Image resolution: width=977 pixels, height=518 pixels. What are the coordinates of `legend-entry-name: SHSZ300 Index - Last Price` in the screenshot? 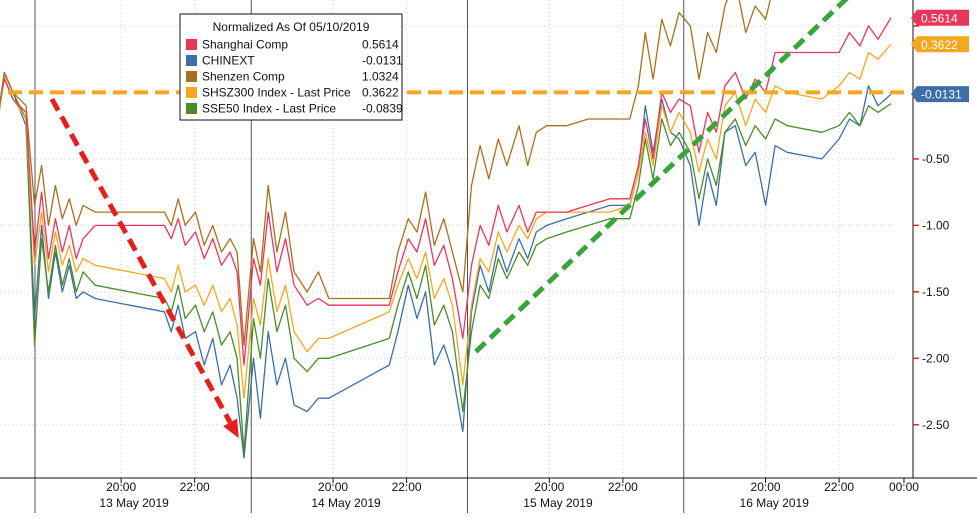 It's located at (276, 93).